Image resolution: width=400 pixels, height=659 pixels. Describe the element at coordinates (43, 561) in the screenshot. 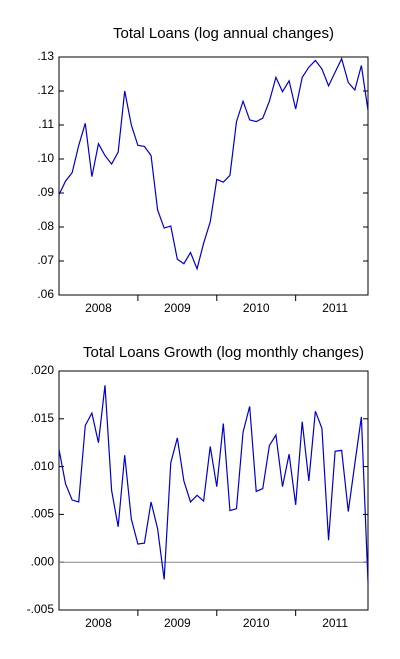

I see `y-tick-label: .000` at that location.